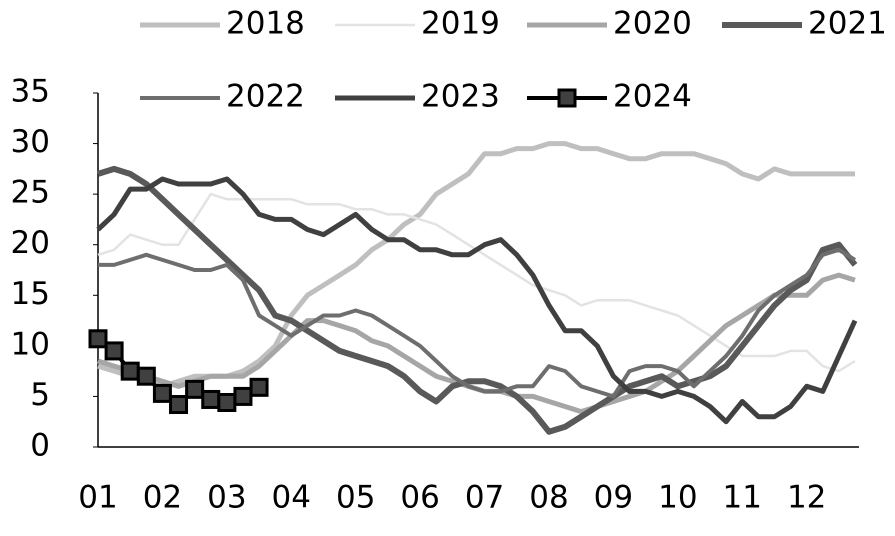 This screenshot has width=895, height=536. Describe the element at coordinates (291, 498) in the screenshot. I see `x-tick-label: 04` at that location.